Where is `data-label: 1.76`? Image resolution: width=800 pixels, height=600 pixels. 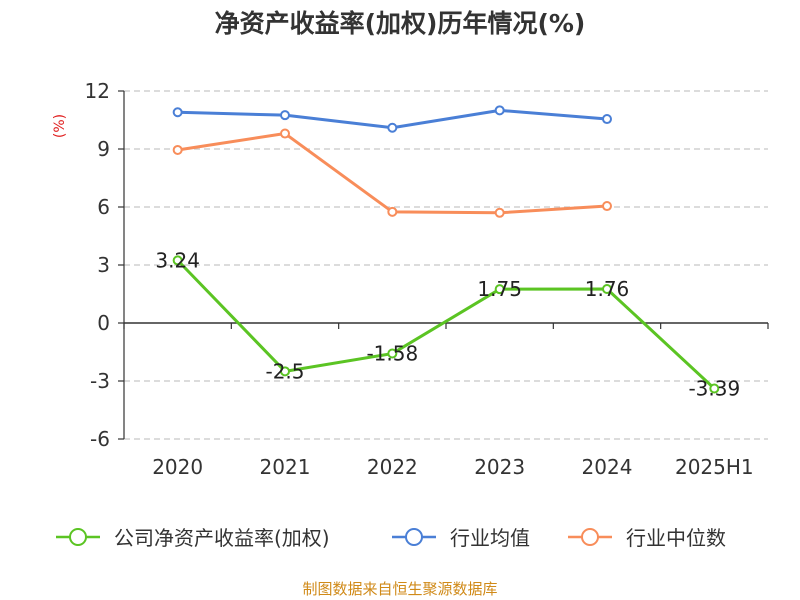 data-label: 1.76 is located at coordinates (607, 289).